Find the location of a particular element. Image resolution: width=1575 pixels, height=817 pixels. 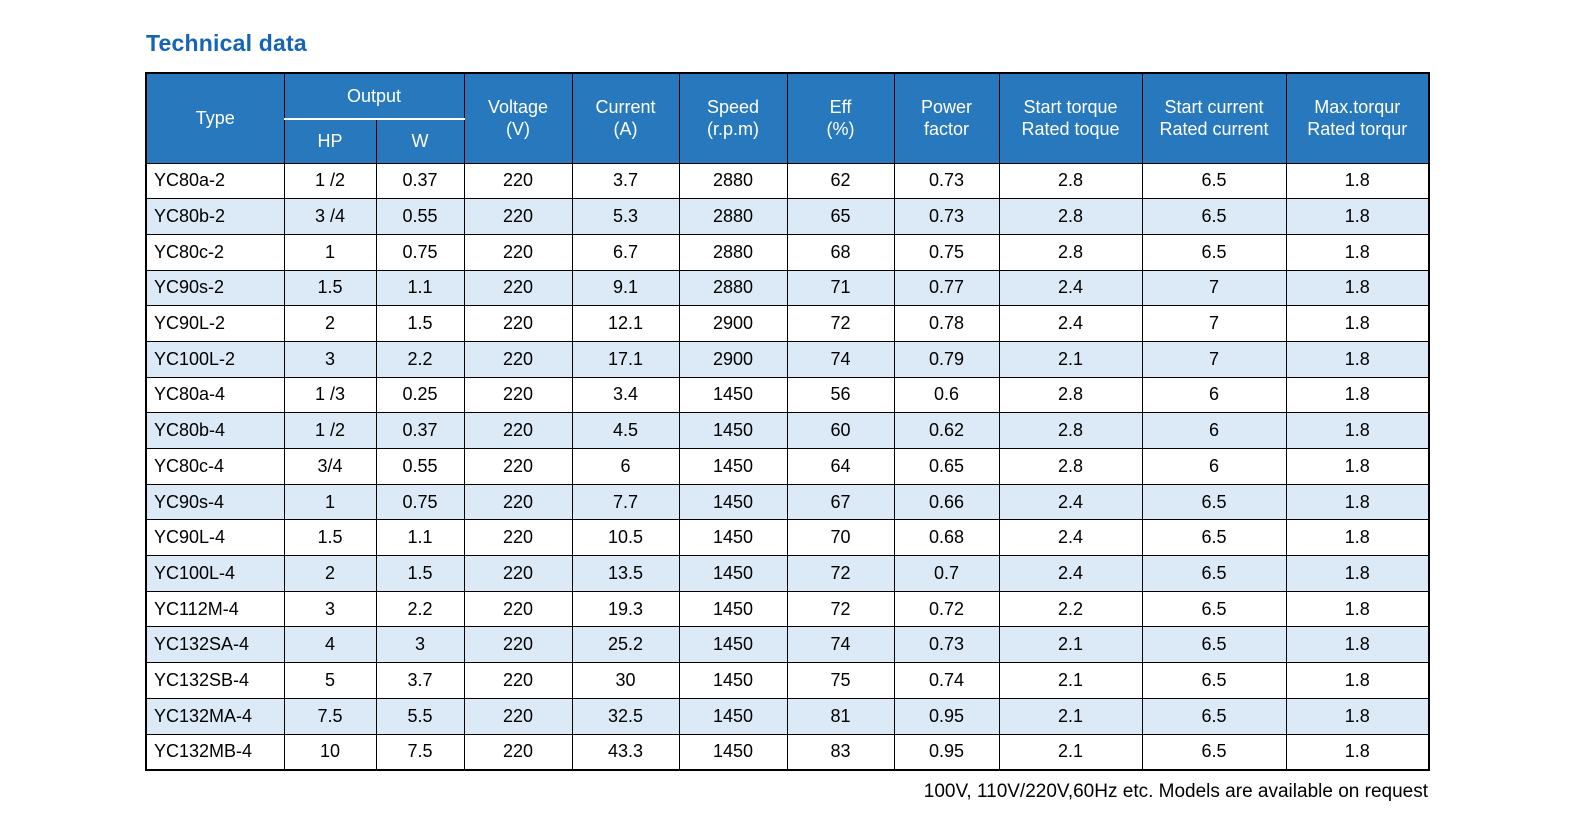

cell-type: YC80b-4 is located at coordinates (215, 430).